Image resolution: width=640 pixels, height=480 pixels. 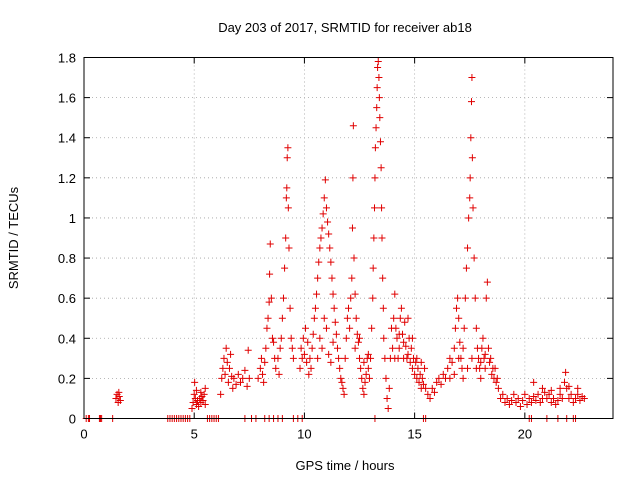 What do you see at coordinates (194, 434) in the screenshot?
I see `x-tick-label: 5` at bounding box center [194, 434].